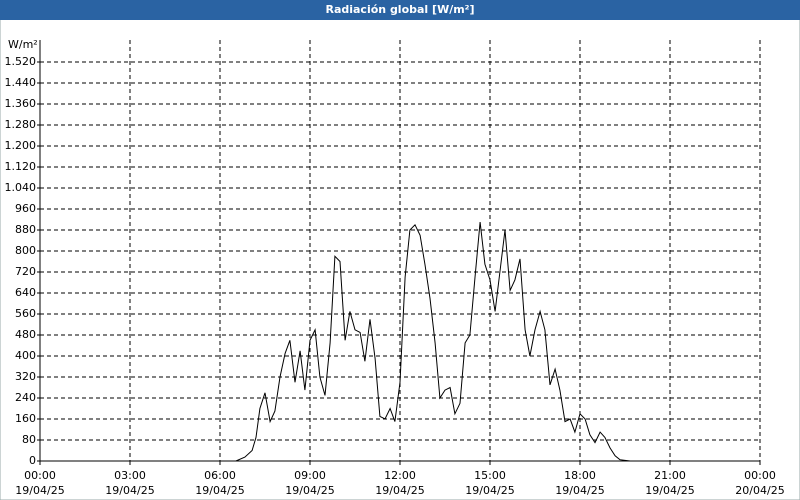 The width and height of the screenshot is (800, 500). I want to click on x-tick-date: 20/04/25, so click(759, 490).